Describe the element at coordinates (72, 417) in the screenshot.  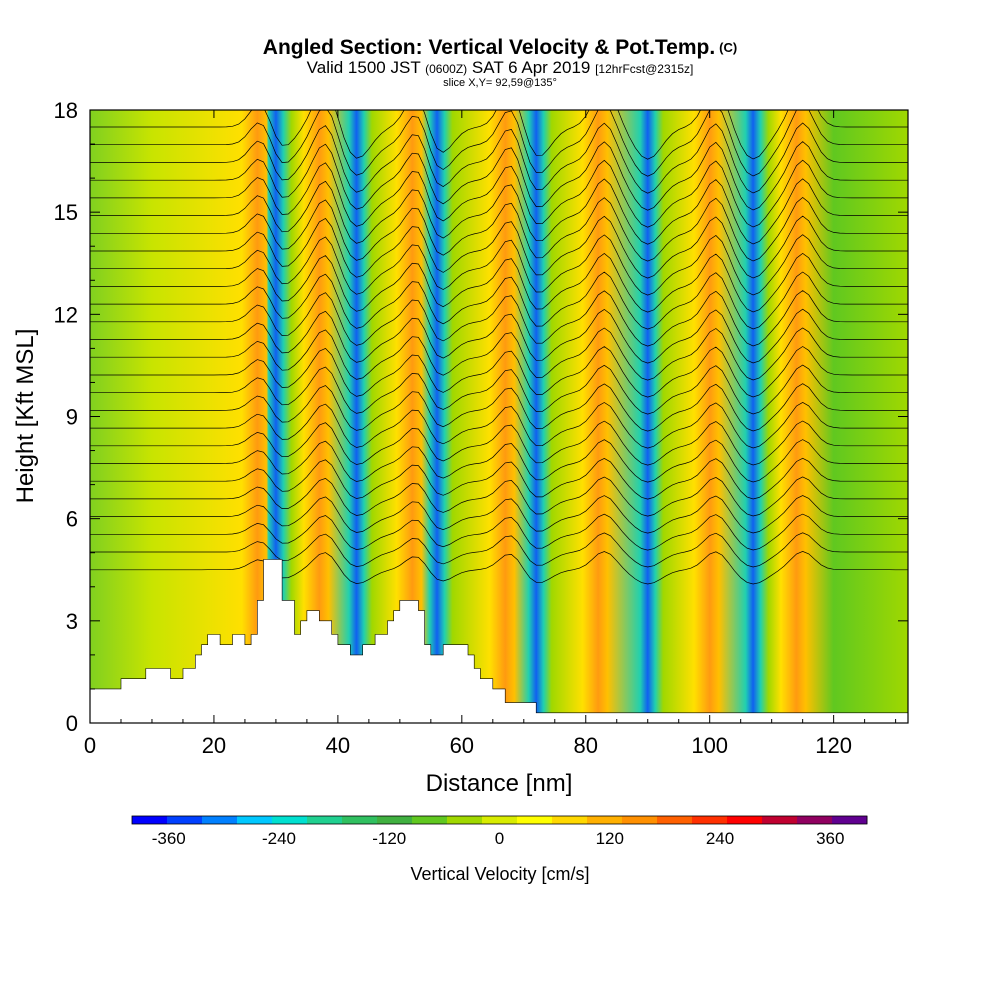
I see `y-tick-label: 9` at that location.